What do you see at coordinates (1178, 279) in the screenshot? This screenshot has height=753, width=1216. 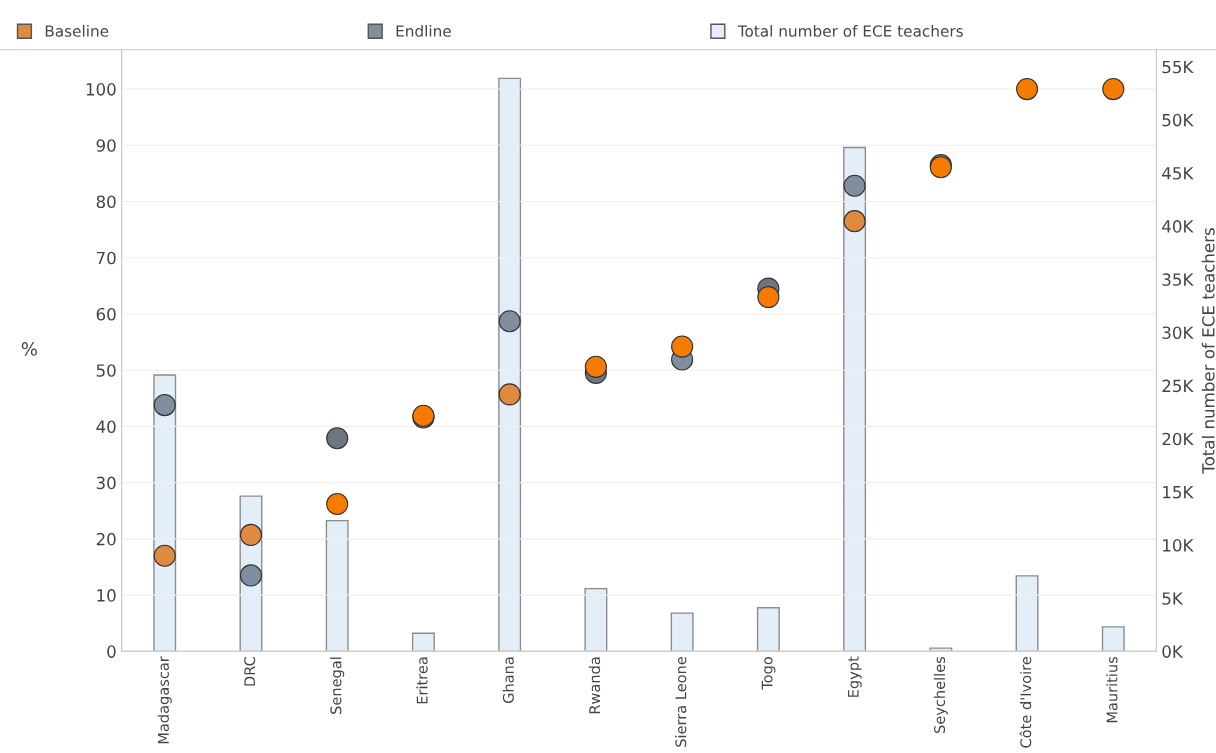 I see `y2-tick-label: 35K` at bounding box center [1178, 279].